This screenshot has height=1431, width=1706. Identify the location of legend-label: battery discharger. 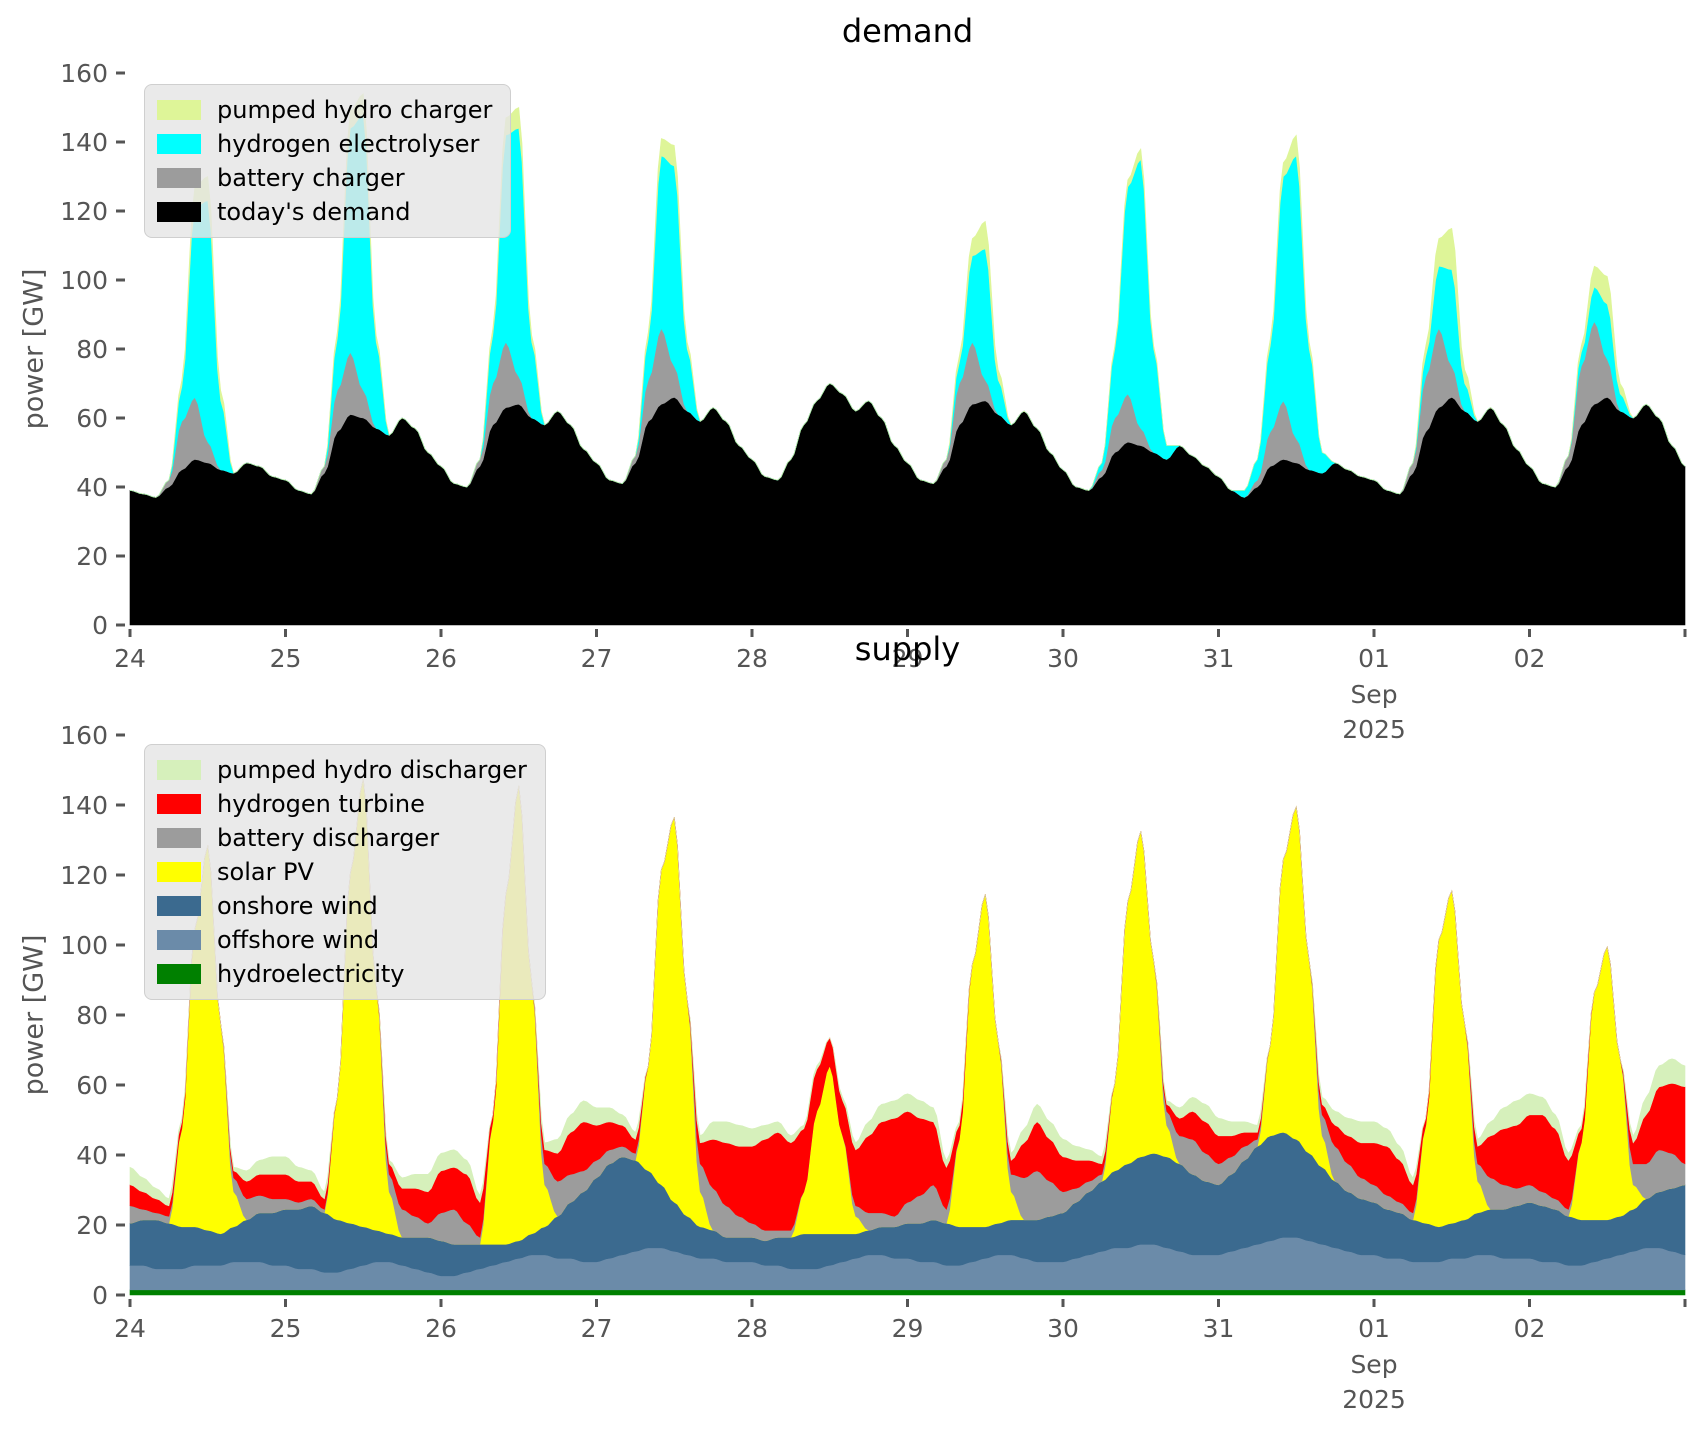
(328, 838).